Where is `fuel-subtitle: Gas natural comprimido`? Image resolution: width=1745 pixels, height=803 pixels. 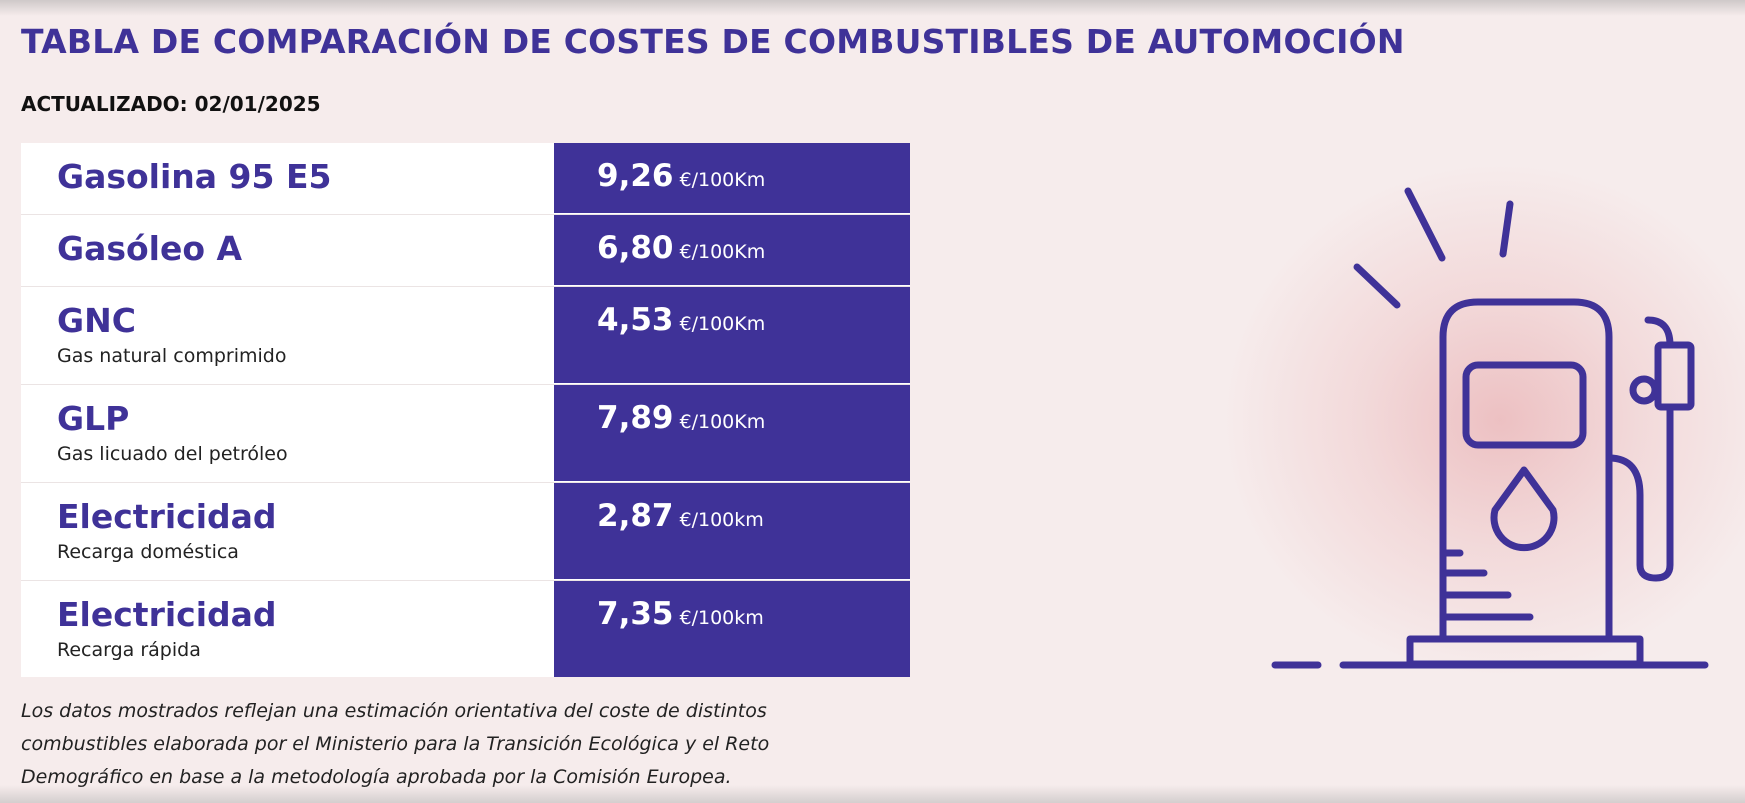 fuel-subtitle: Gas natural comprimido is located at coordinates (172, 356).